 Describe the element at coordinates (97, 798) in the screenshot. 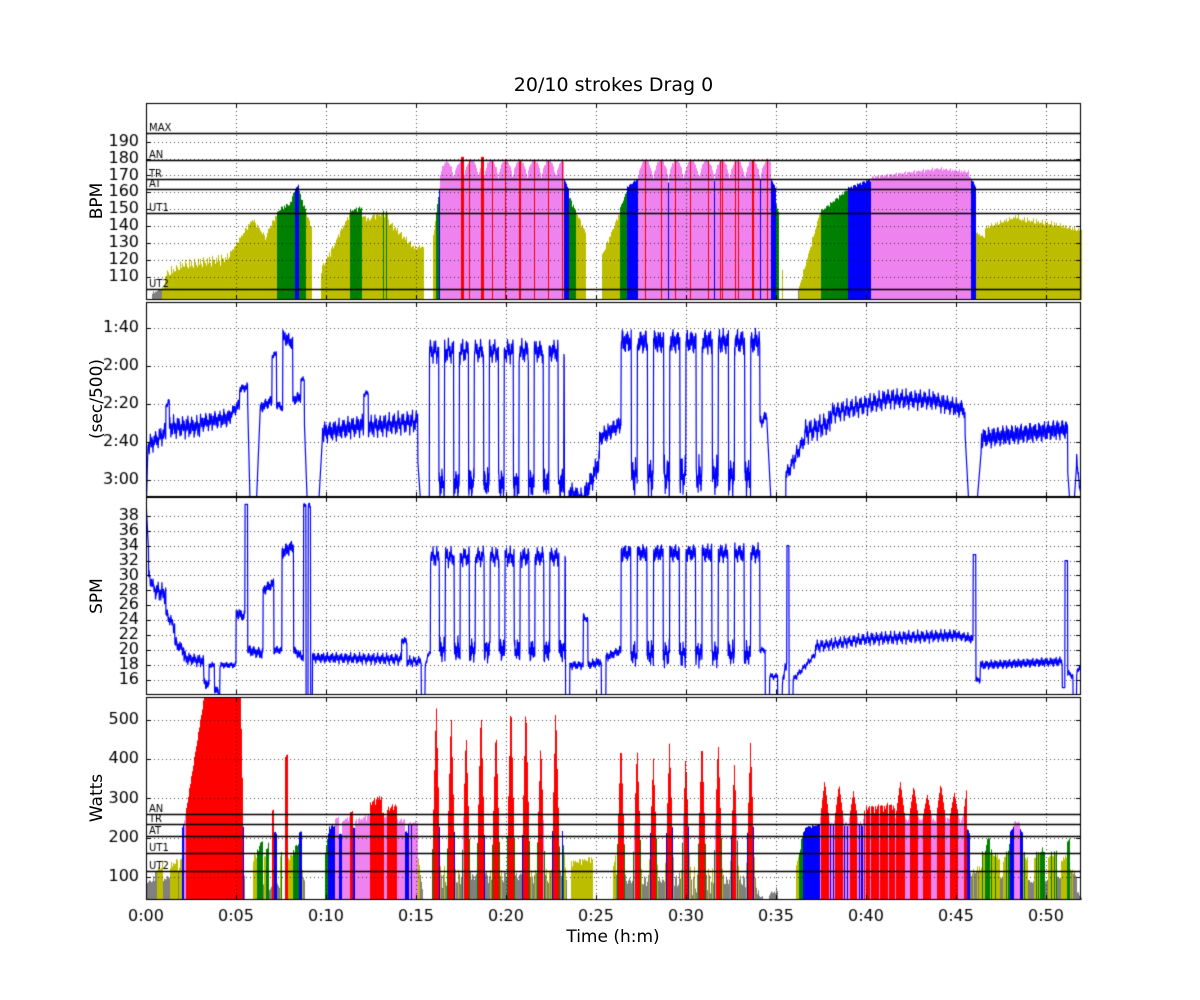

I see `y-axis-label-watts: Watts` at that location.